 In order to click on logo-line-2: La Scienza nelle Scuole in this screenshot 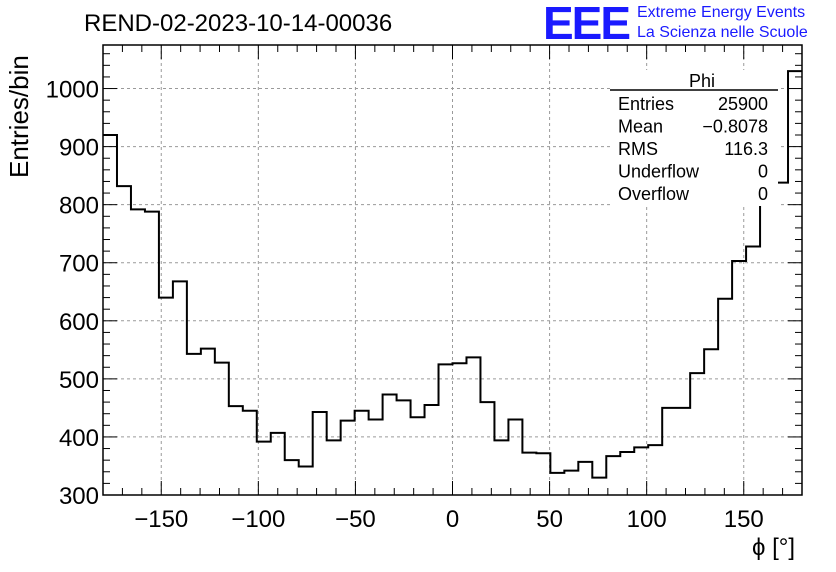, I will do `click(722, 32)`.